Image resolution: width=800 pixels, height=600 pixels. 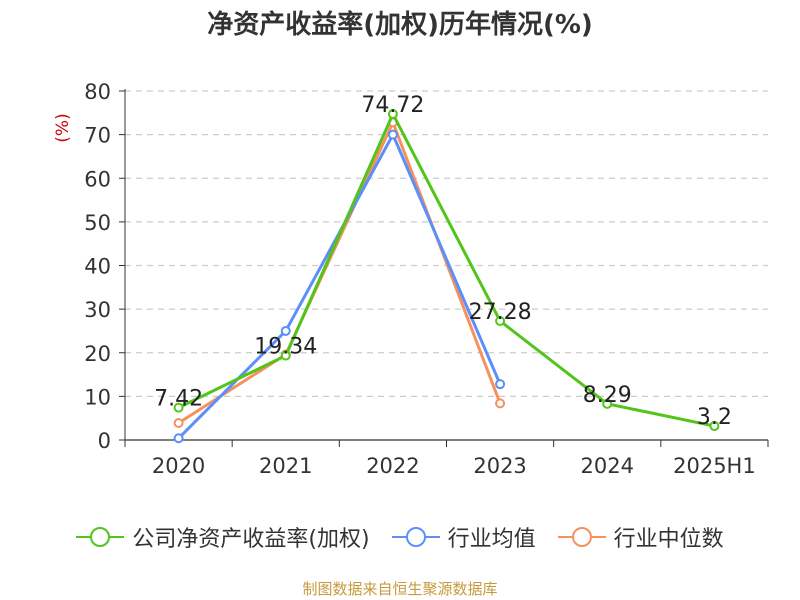 I want to click on legend-marker-industry-median, so click(x=581, y=537).